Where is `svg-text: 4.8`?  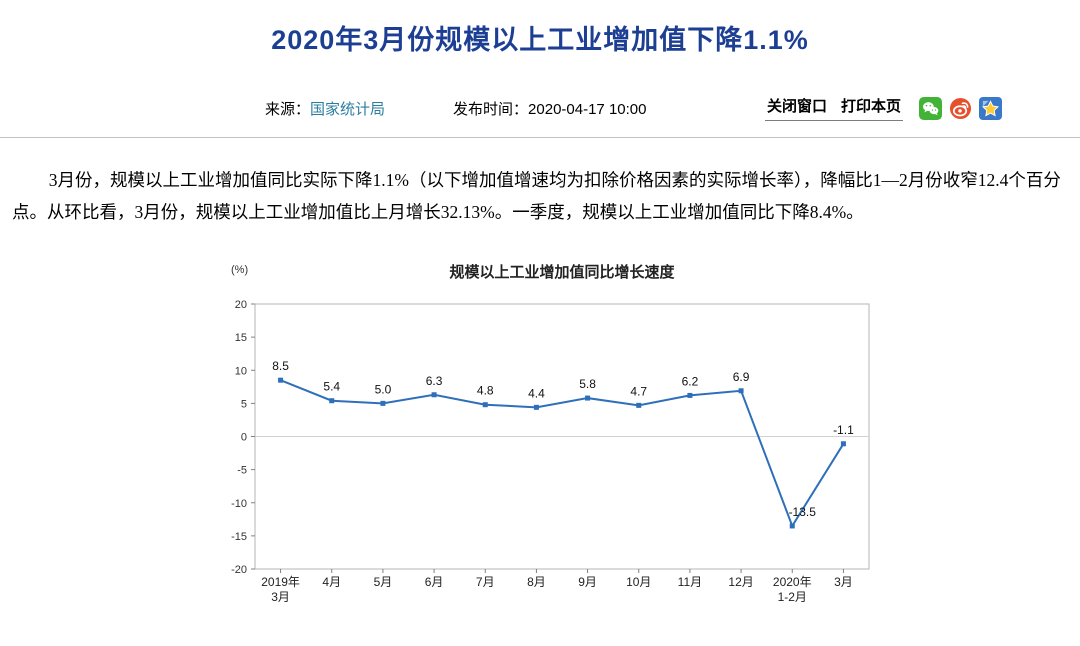 svg-text: 4.8 is located at coordinates (485, 390).